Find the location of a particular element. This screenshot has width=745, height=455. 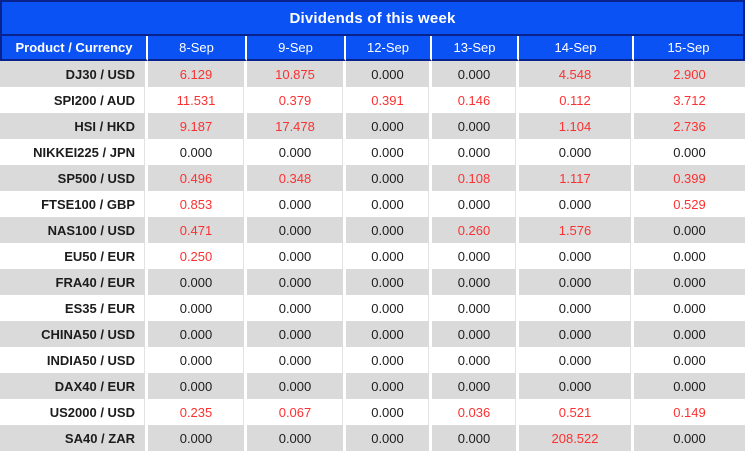

product-cell: FRA40 / EUR is located at coordinates (74, 282).